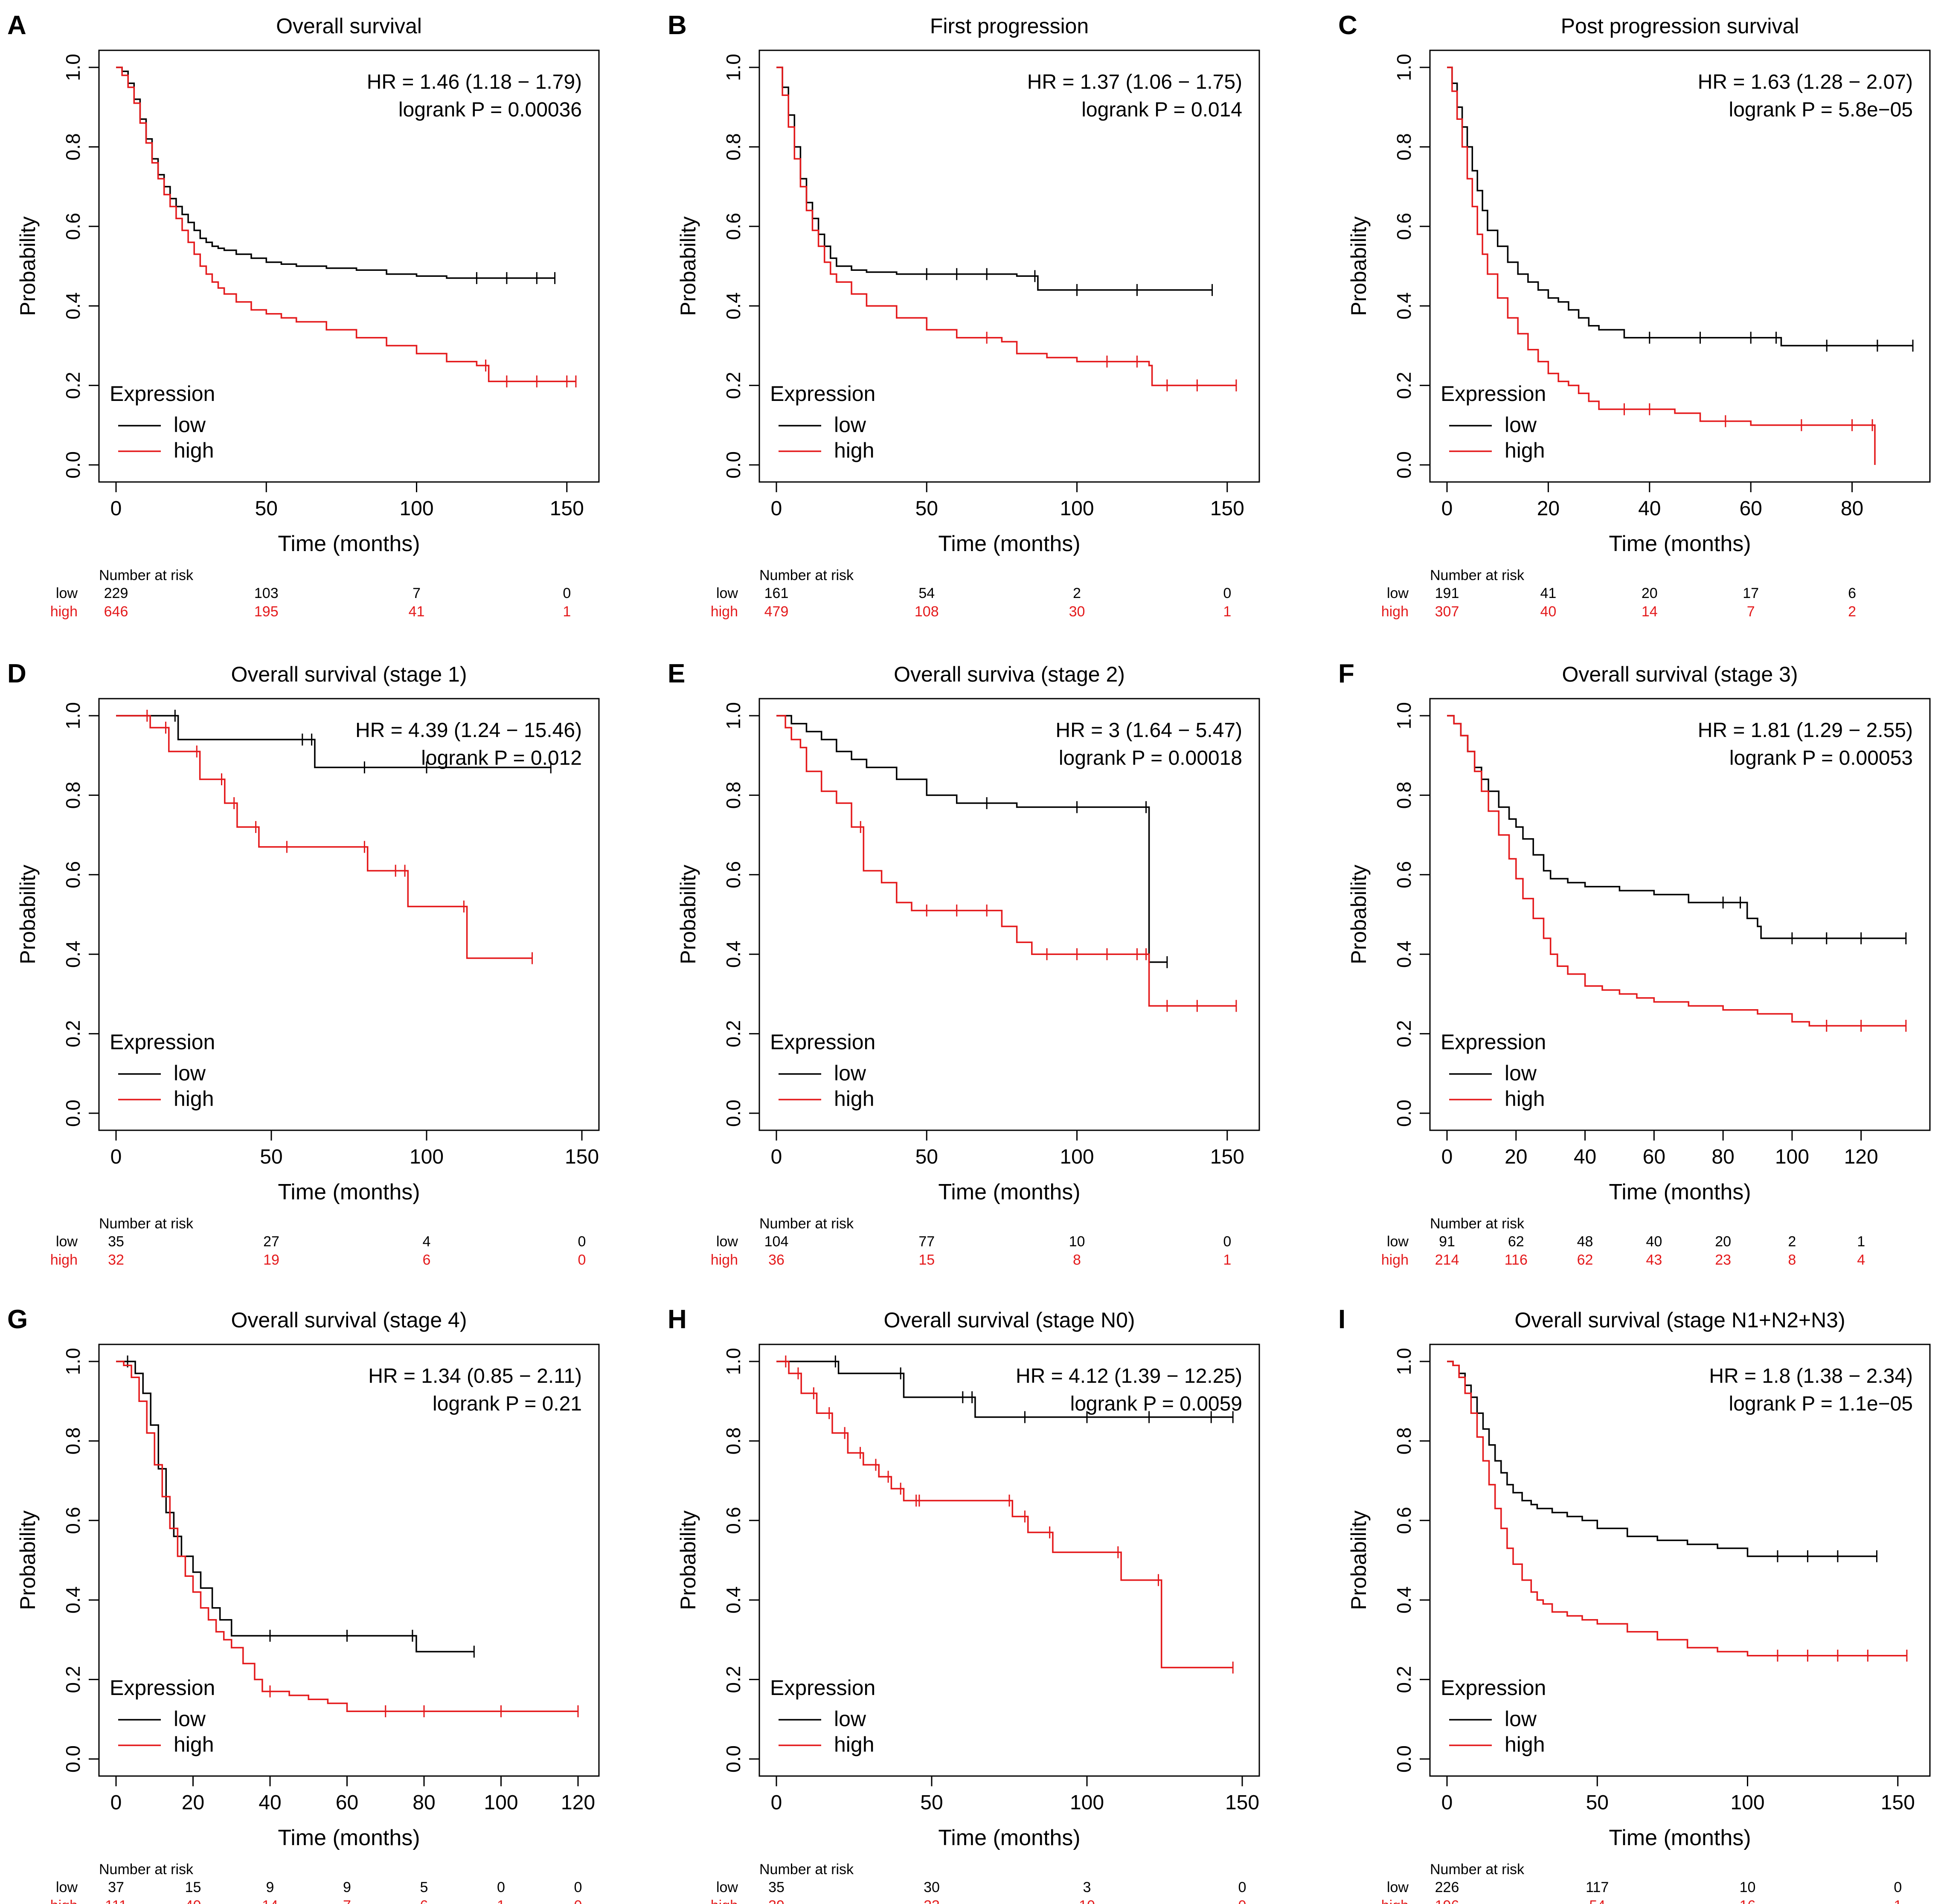 The image size is (1941, 1904). What do you see at coordinates (1129, 1376) in the screenshot?
I see `hazard-ratio: HR = 4.12 (1.39 − 12.25)` at bounding box center [1129, 1376].